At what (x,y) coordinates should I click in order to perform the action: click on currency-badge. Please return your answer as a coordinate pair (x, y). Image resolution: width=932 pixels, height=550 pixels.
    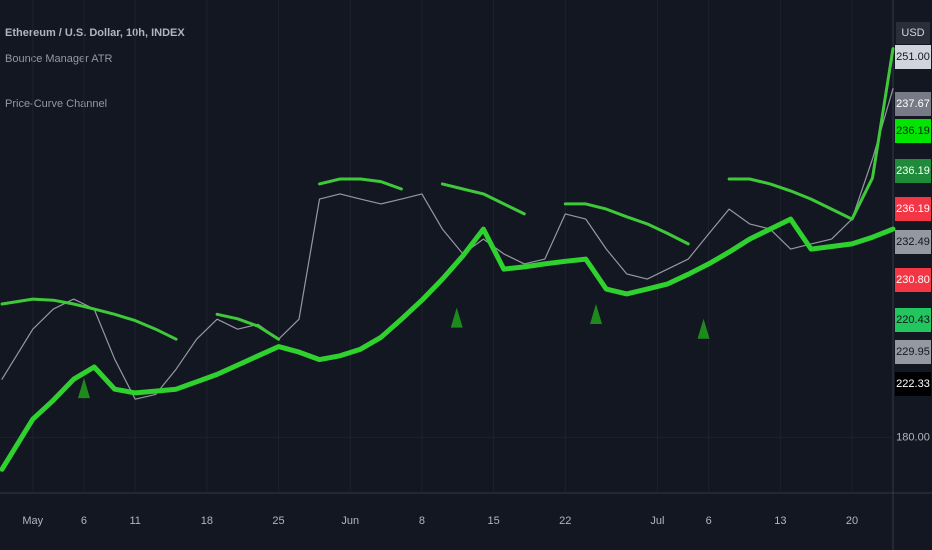
    Looking at the image, I should click on (913, 33).